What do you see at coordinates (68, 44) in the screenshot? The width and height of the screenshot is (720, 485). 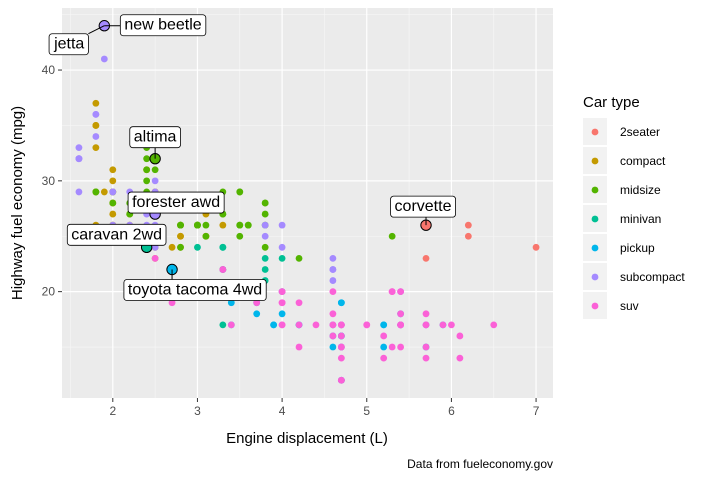 I see `annotation-label: jetta` at bounding box center [68, 44].